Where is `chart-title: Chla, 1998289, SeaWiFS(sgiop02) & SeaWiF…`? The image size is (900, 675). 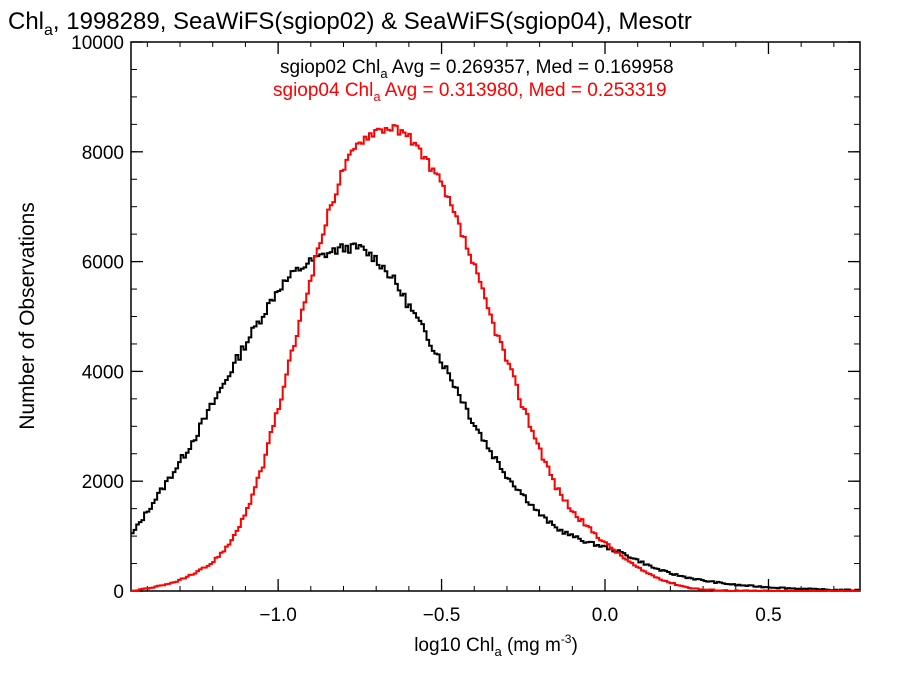
chart-title: Chla, 1998289, SeaWiFS(sgiop02) & SeaWiF… is located at coordinates (350, 23).